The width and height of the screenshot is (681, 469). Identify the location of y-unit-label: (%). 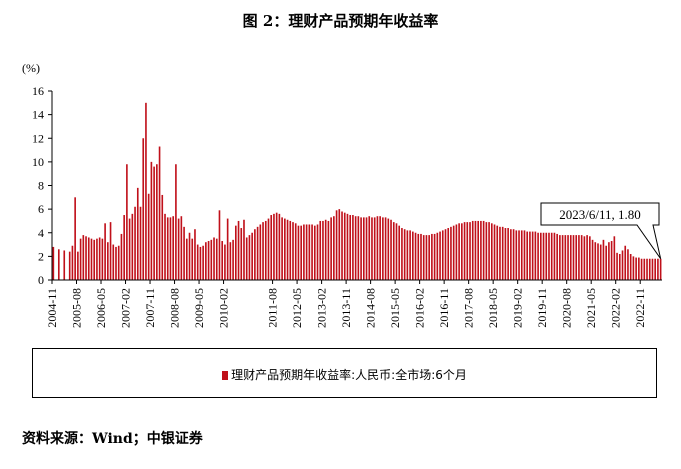
(31, 68).